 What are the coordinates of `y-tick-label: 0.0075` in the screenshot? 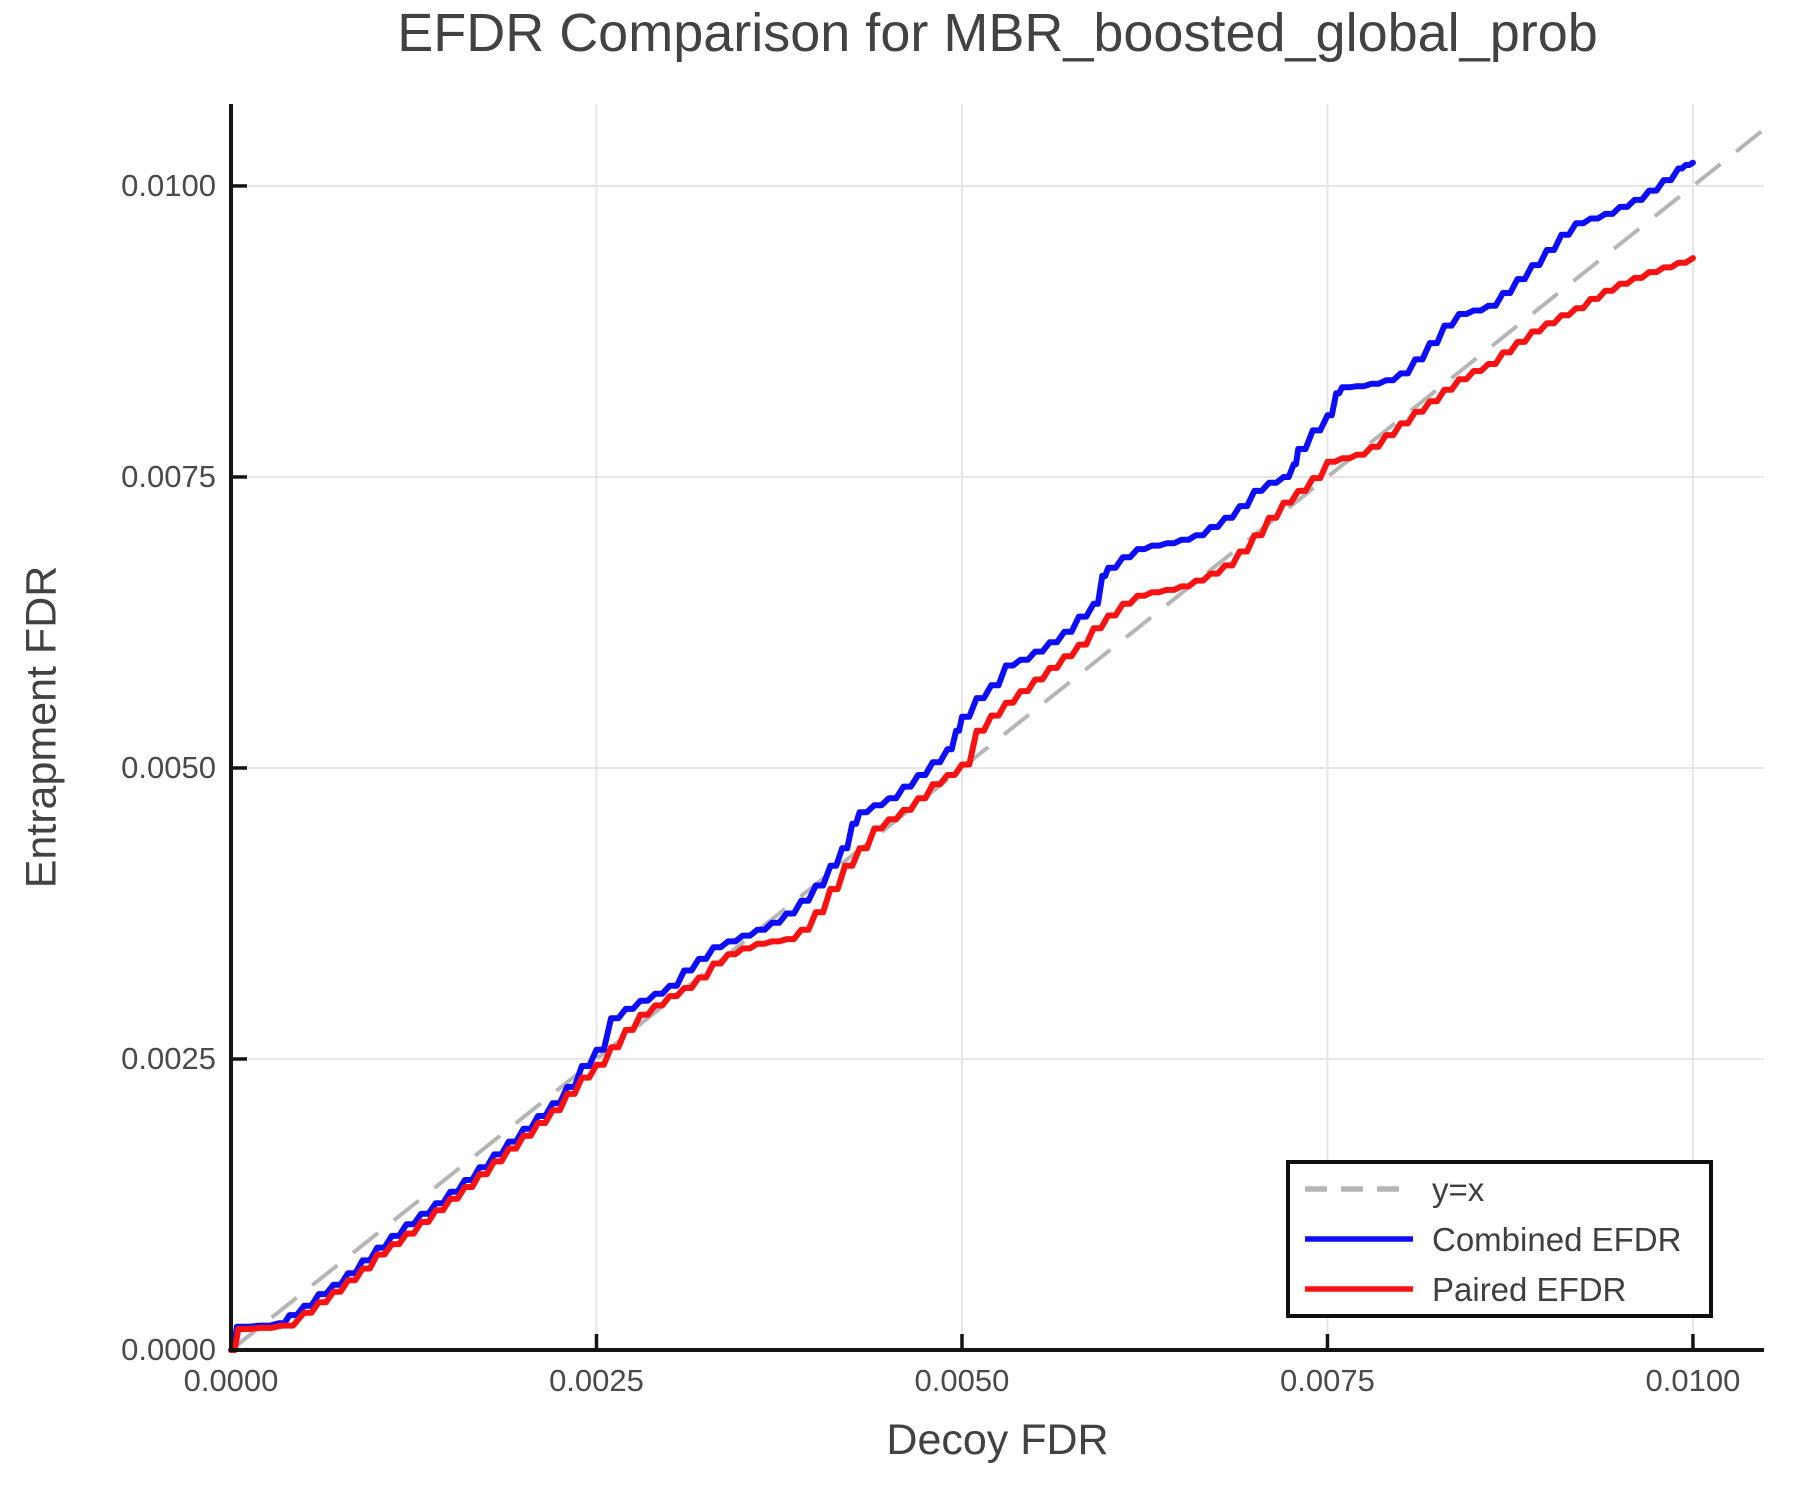 It's located at (168, 476).